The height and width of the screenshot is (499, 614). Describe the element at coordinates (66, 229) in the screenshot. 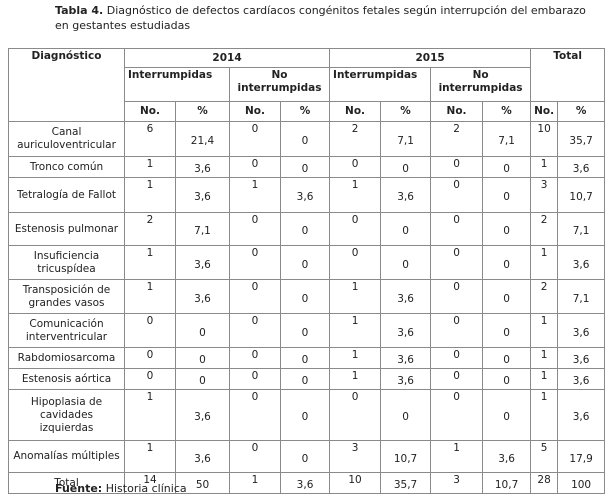

I see `row-label: Estenosis pulmonar` at that location.